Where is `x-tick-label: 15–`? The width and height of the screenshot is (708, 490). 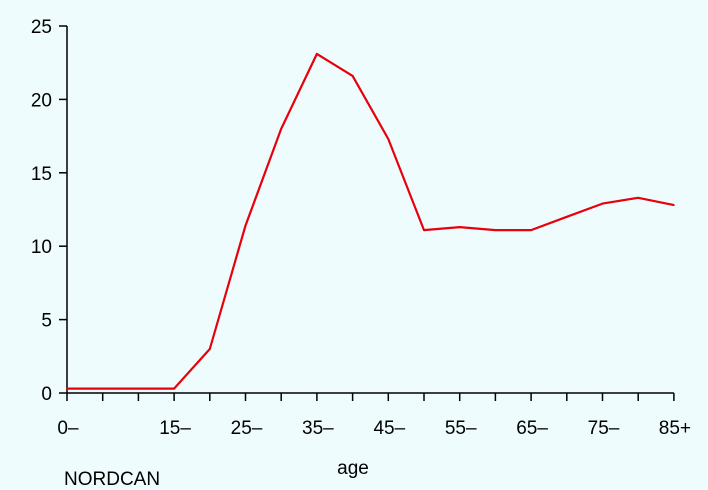 x-tick-label: 15– is located at coordinates (175, 428).